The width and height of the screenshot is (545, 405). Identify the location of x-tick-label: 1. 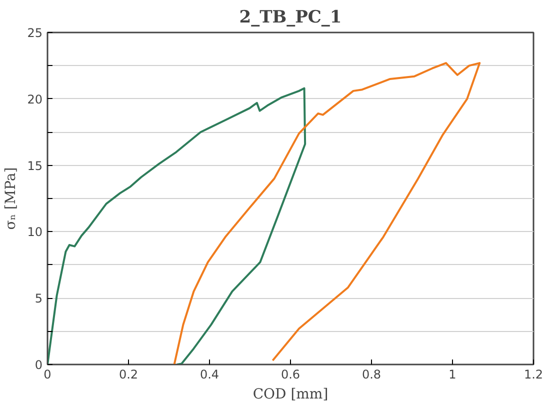
(452, 375).